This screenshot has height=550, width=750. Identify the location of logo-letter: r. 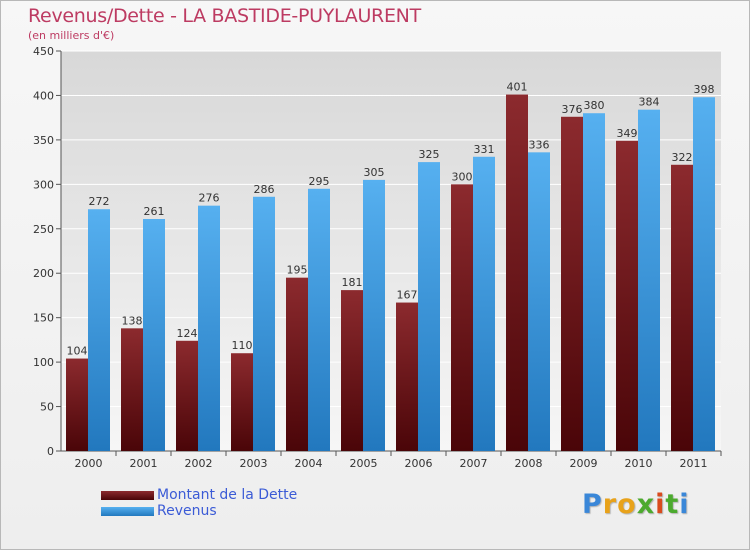
(610, 504).